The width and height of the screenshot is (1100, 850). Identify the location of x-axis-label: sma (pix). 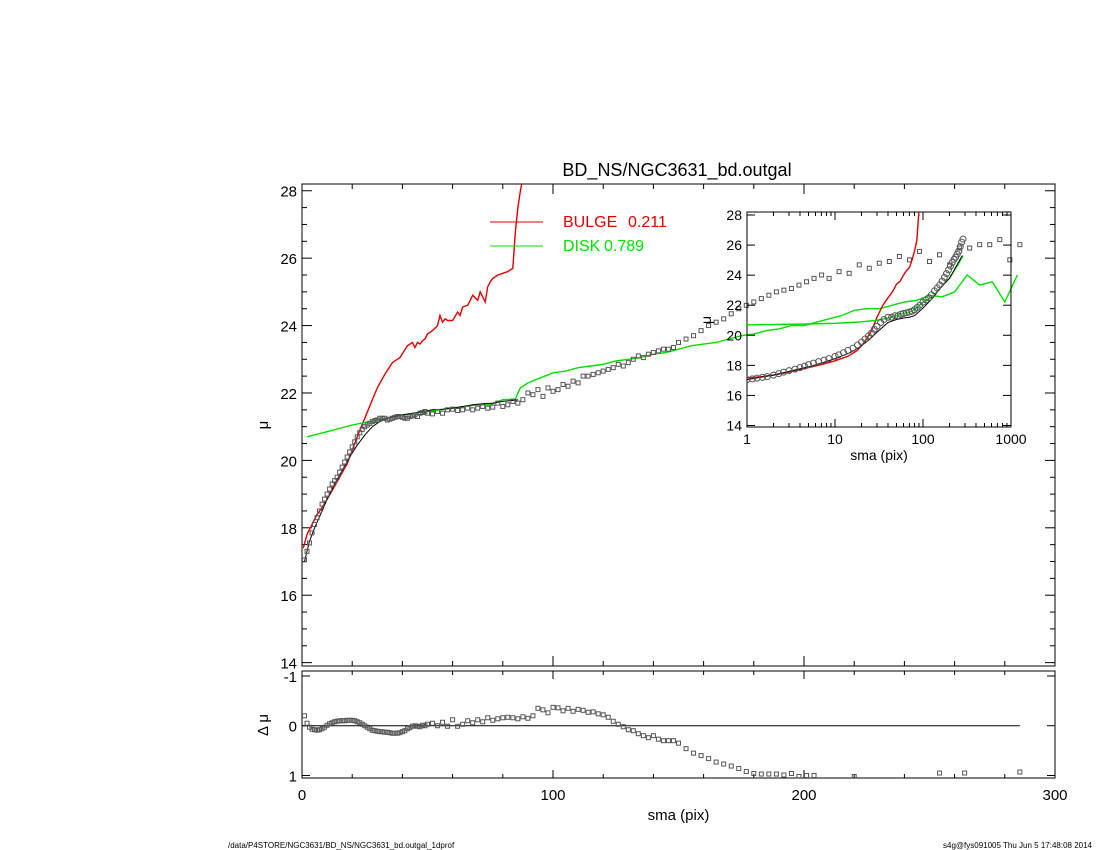
(679, 815).